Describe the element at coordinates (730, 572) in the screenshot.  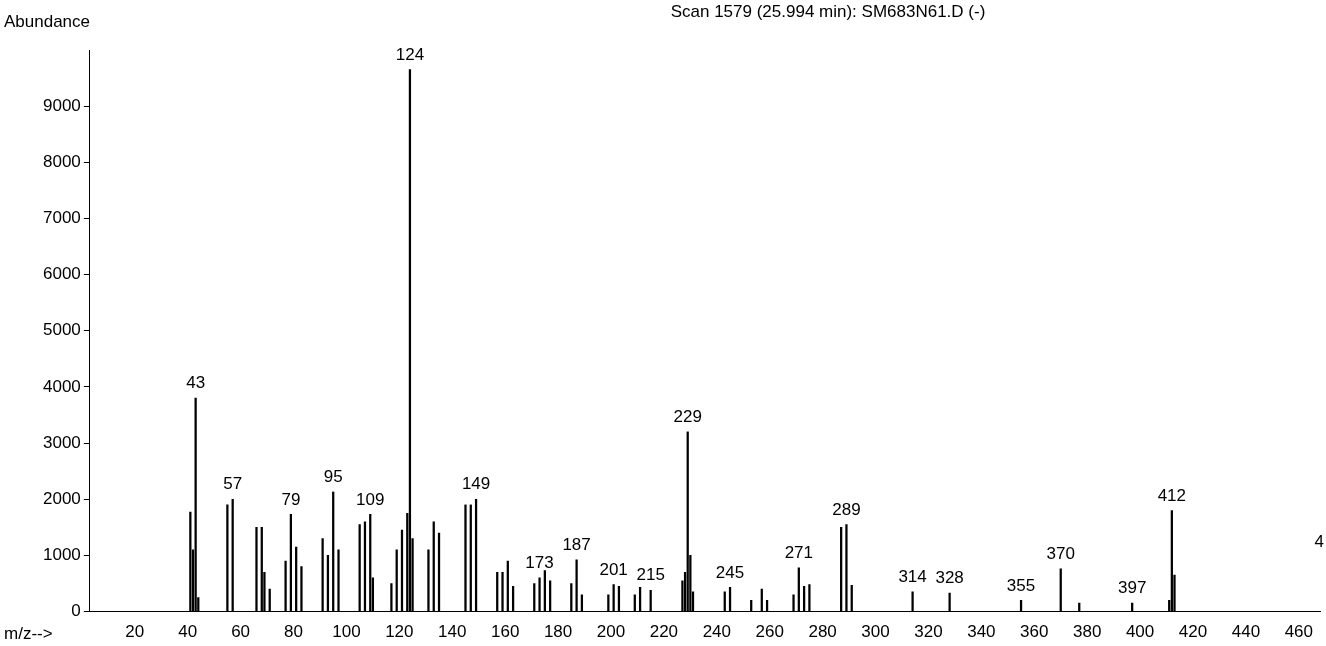
I see `annotation: 245` at that location.